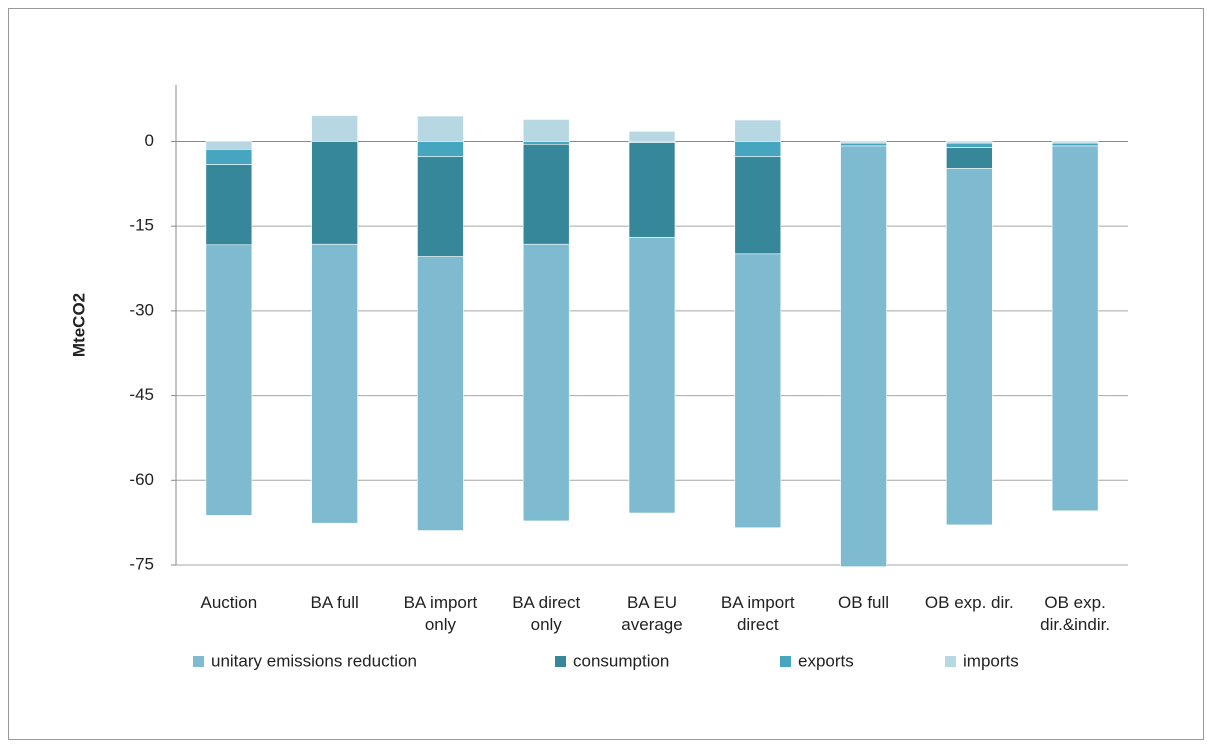 This screenshot has width=1212, height=749. What do you see at coordinates (546, 613) in the screenshot?
I see `x-tick-label: BA direct only` at bounding box center [546, 613].